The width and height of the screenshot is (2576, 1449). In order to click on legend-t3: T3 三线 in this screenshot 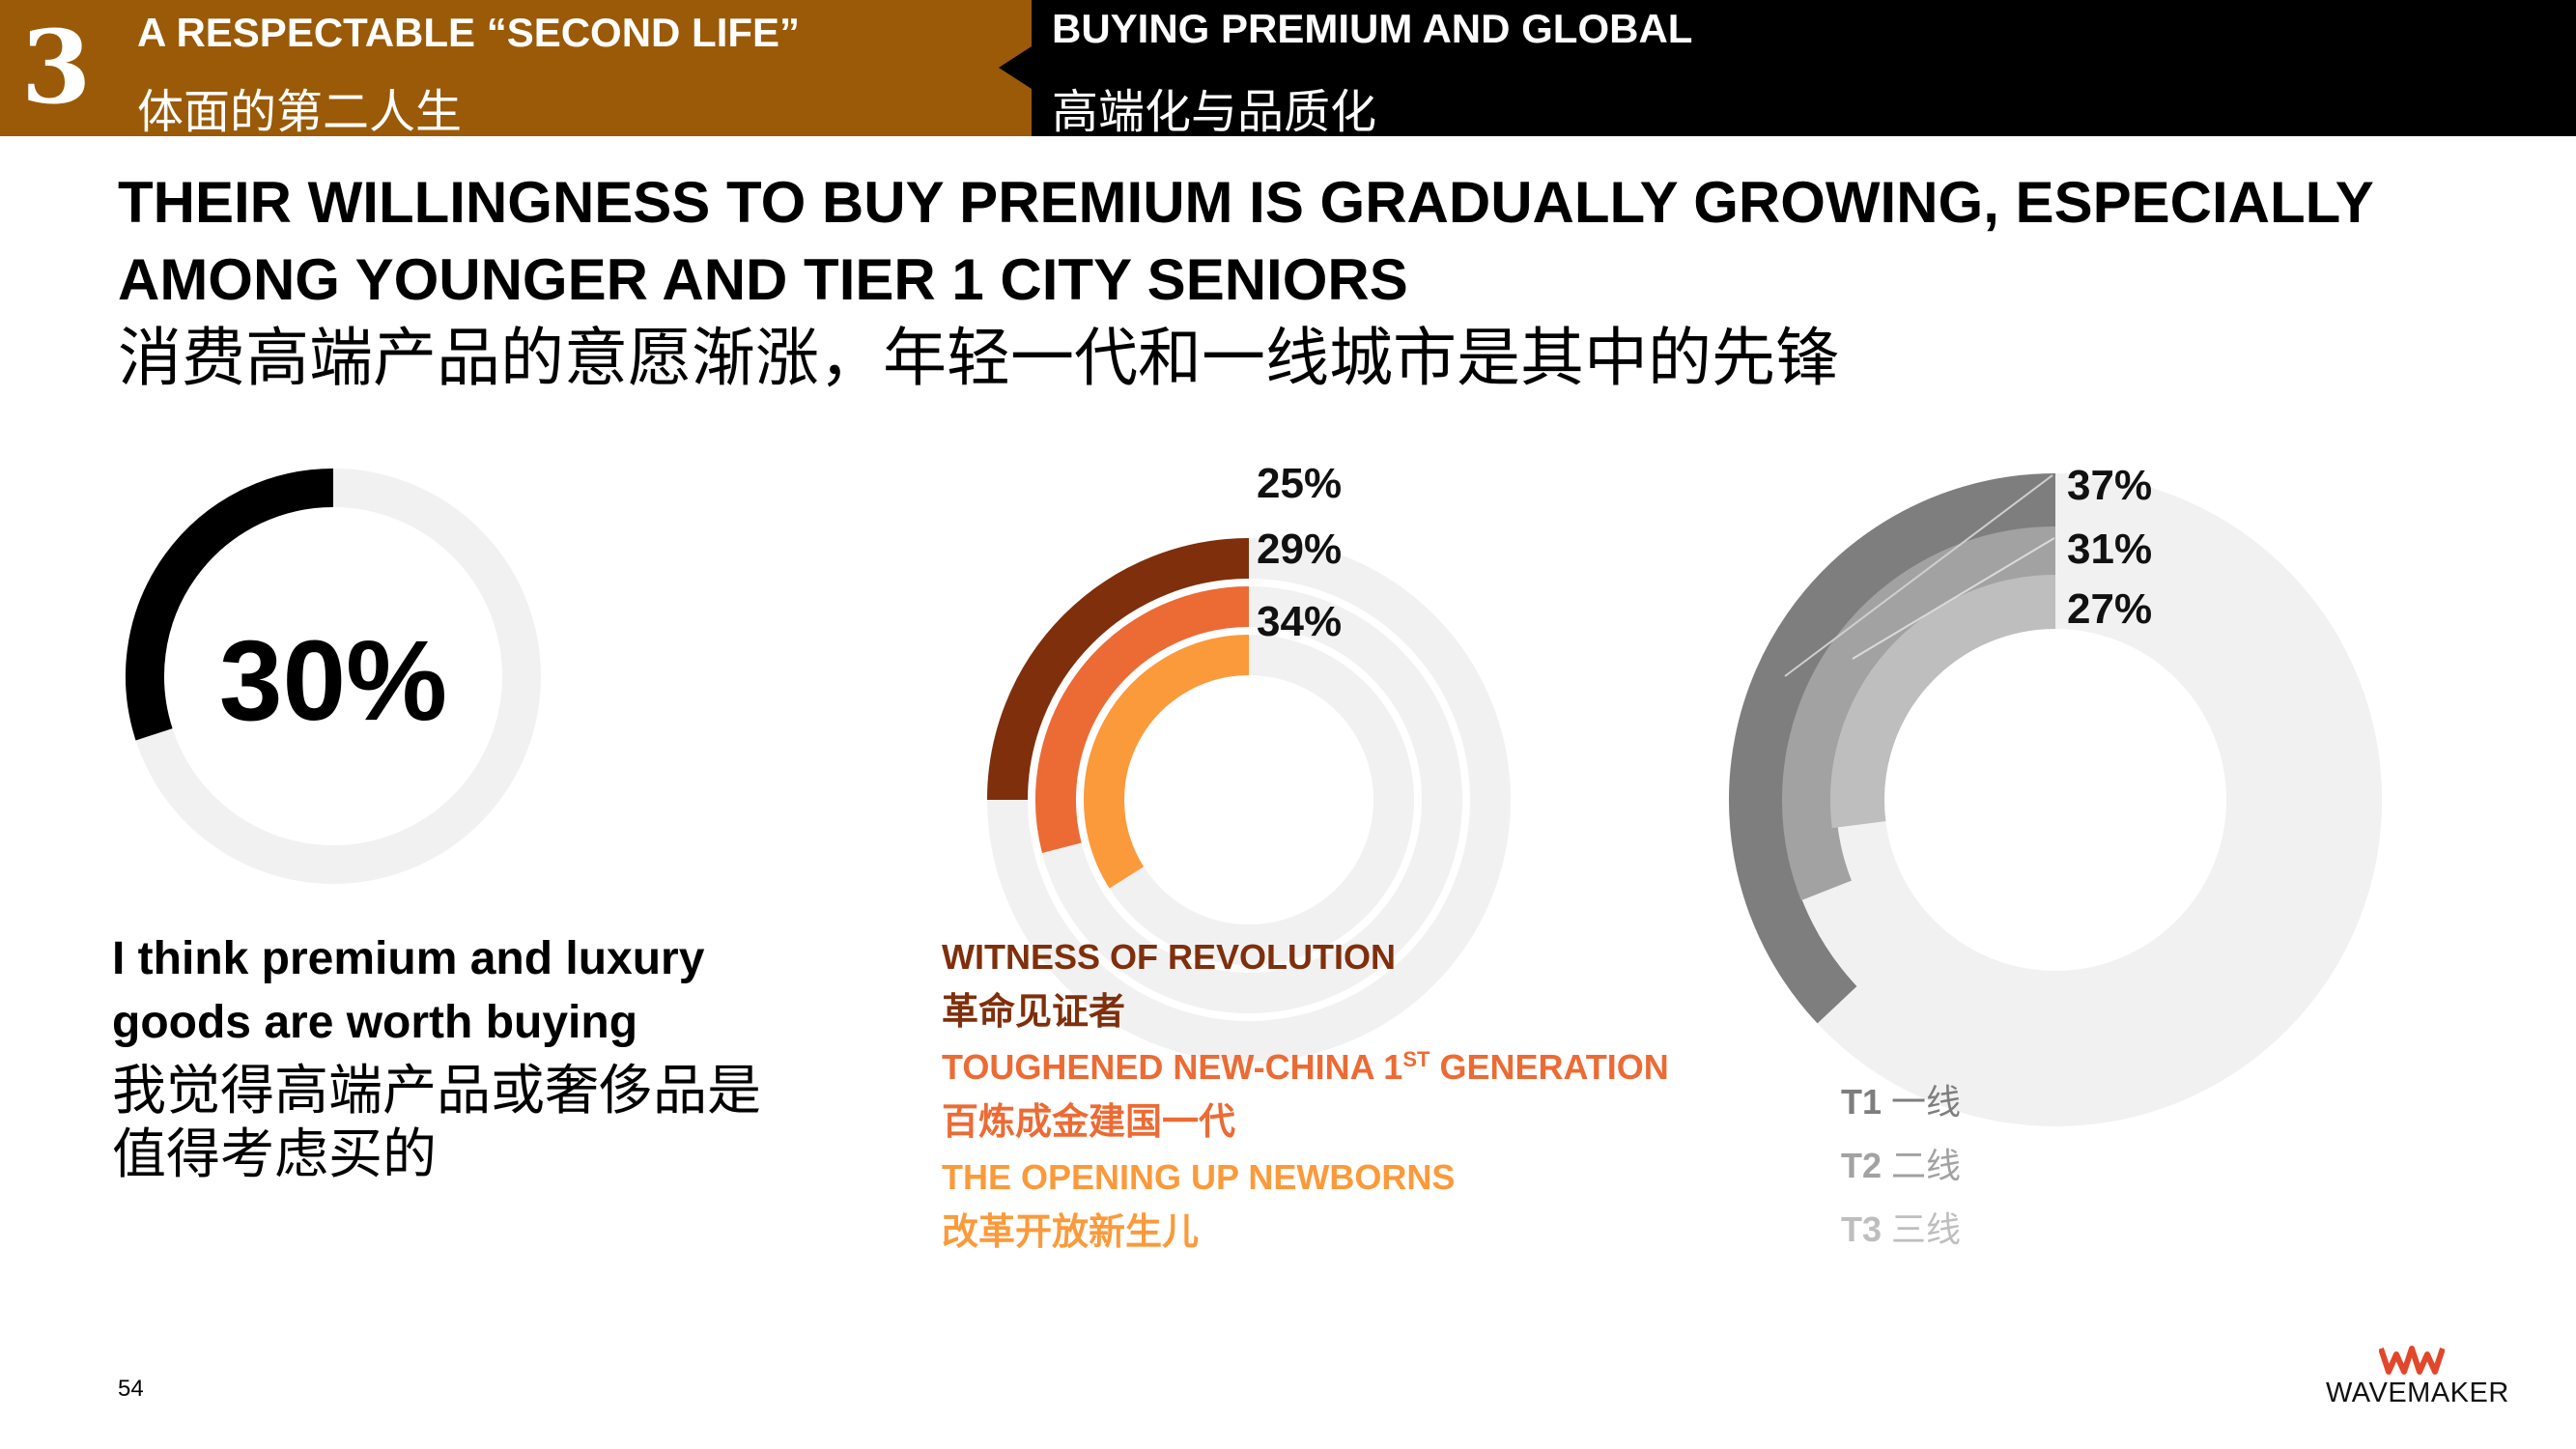, I will do `click(1901, 1227)`.